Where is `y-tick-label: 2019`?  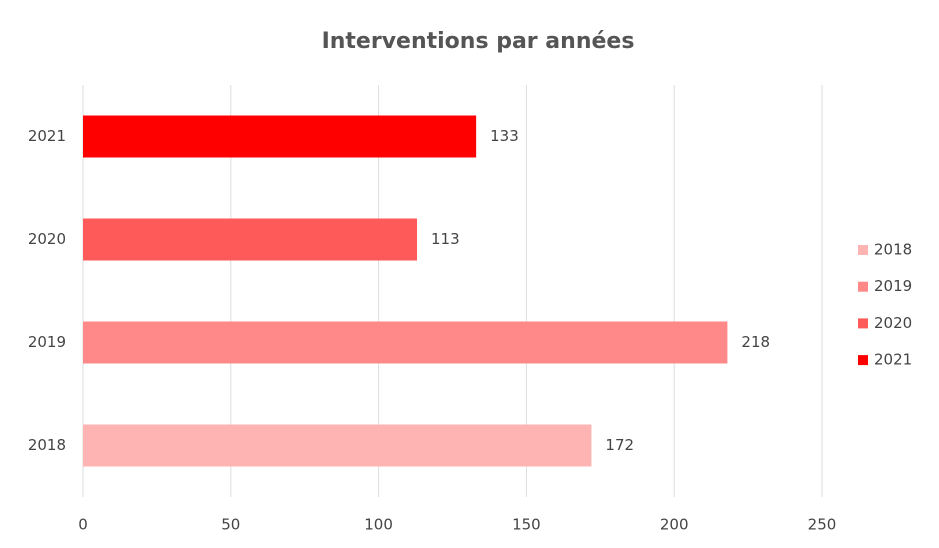
y-tick-label: 2019 is located at coordinates (47, 342).